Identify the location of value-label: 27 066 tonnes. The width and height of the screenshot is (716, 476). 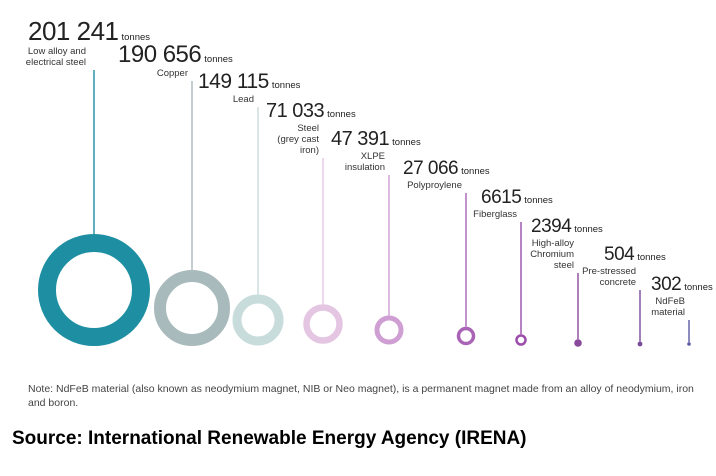
(446, 168).